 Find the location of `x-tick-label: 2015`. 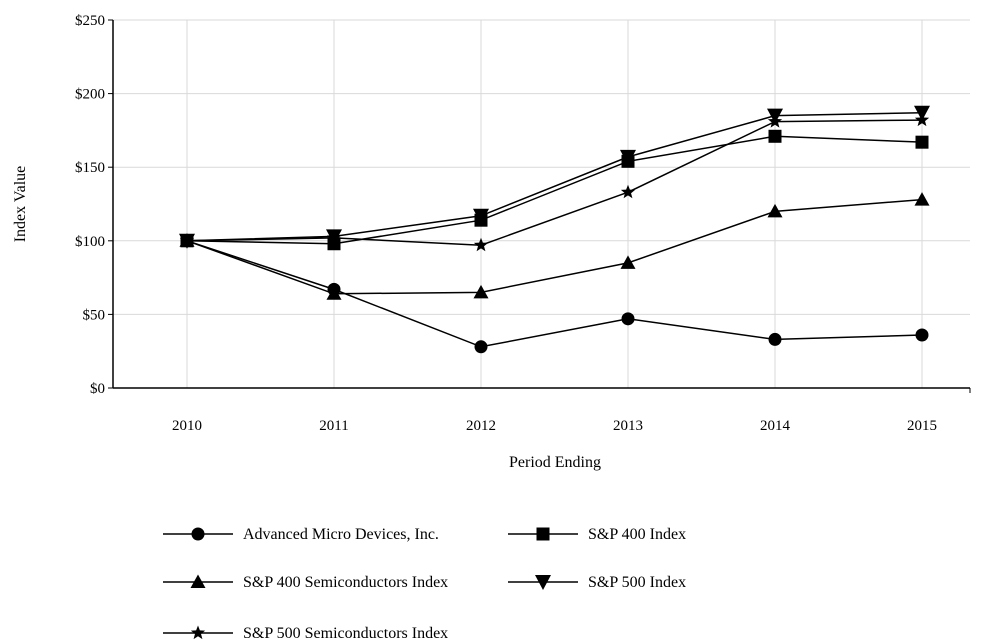

x-tick-label: 2015 is located at coordinates (922, 426).